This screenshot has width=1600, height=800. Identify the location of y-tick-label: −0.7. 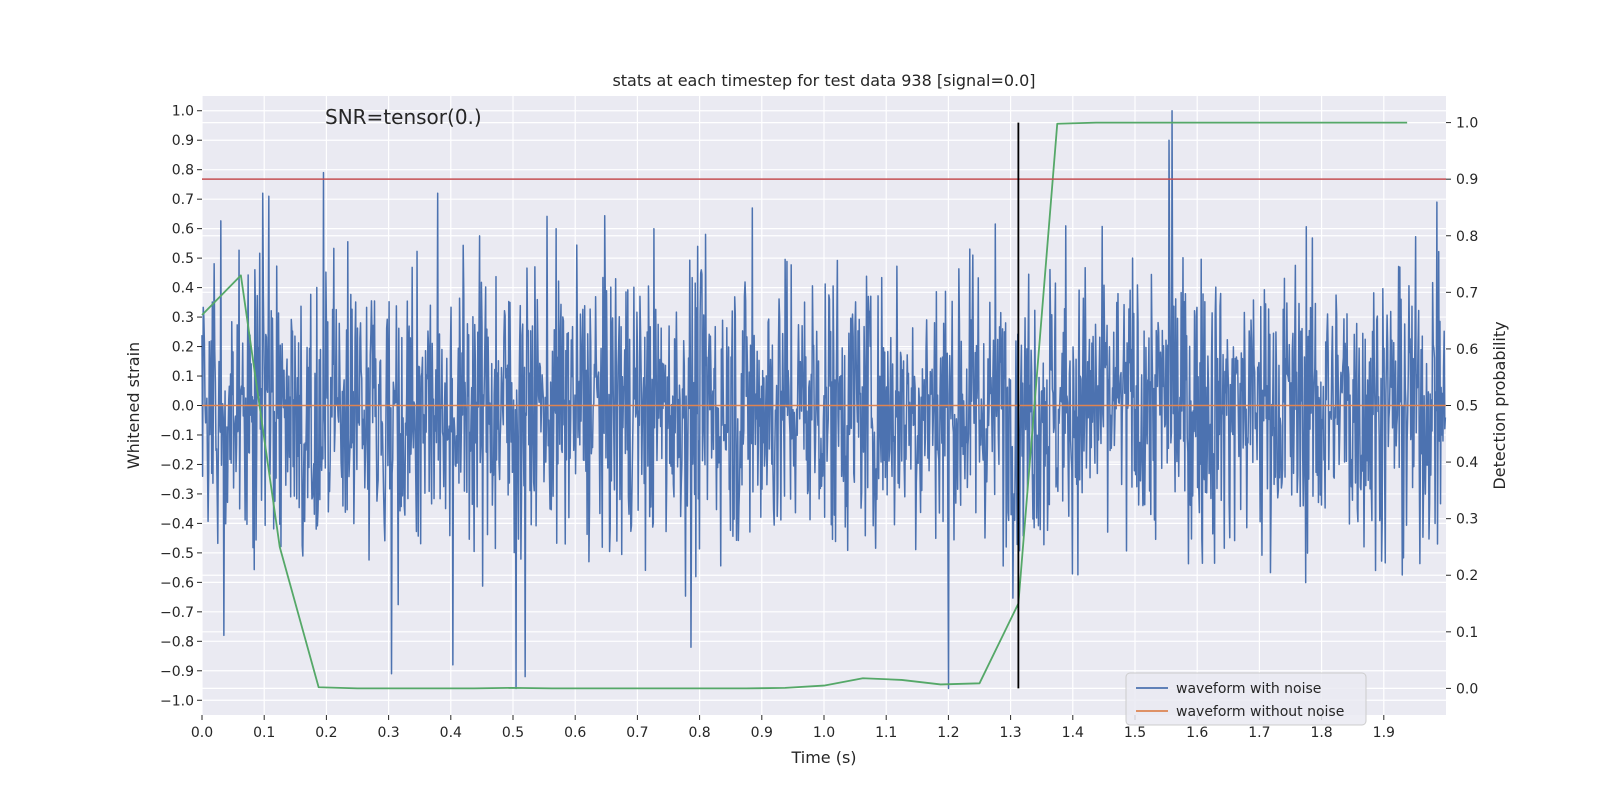
(177, 613).